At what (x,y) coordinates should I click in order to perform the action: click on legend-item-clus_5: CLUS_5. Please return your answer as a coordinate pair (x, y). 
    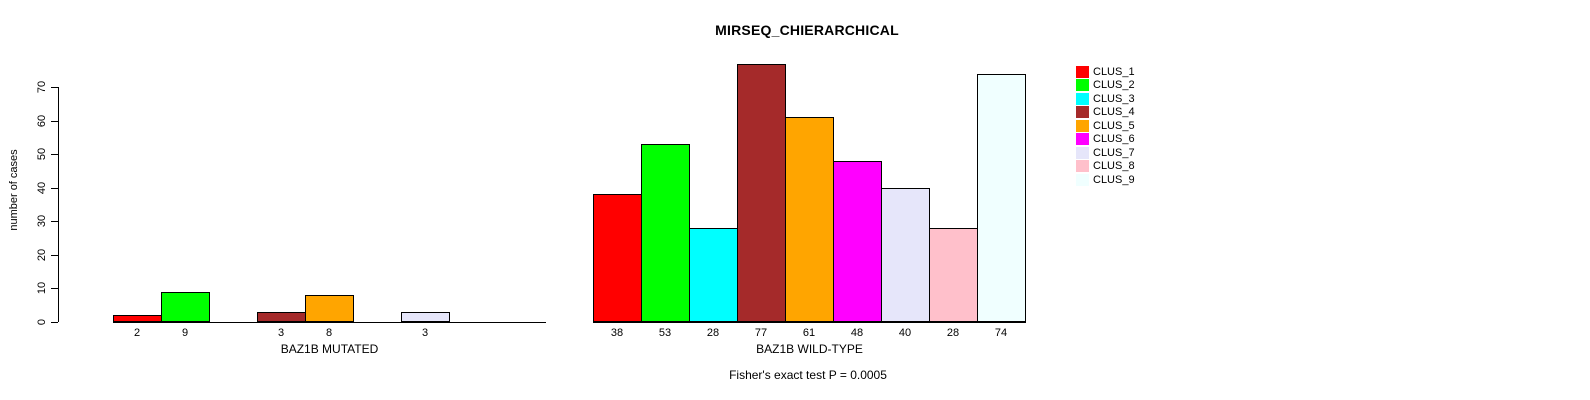
    Looking at the image, I should click on (1105, 126).